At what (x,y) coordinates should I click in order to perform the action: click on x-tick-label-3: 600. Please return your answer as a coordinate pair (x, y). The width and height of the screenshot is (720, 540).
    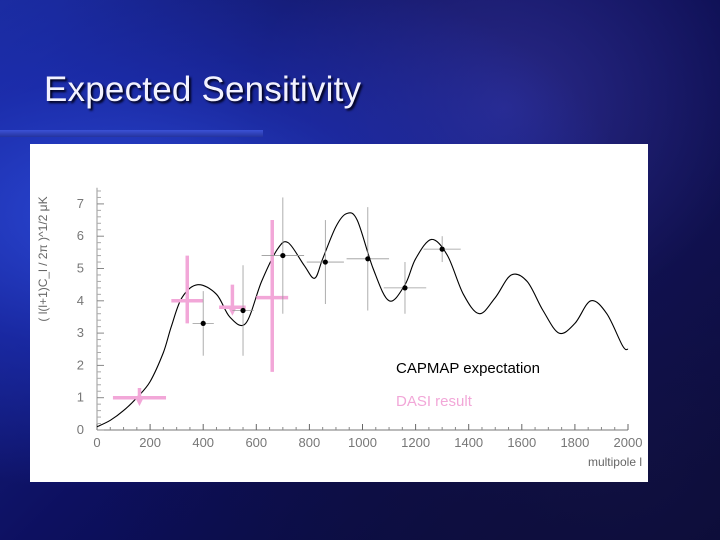
    Looking at the image, I should click on (256, 442).